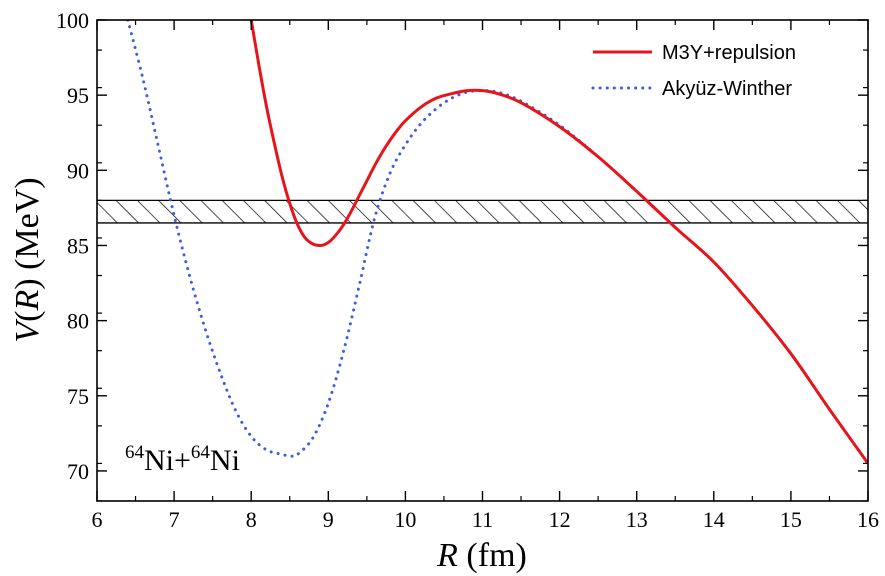 This screenshot has height=576, width=885. What do you see at coordinates (27, 316) in the screenshot?
I see `y-axis-open: (` at bounding box center [27, 316].